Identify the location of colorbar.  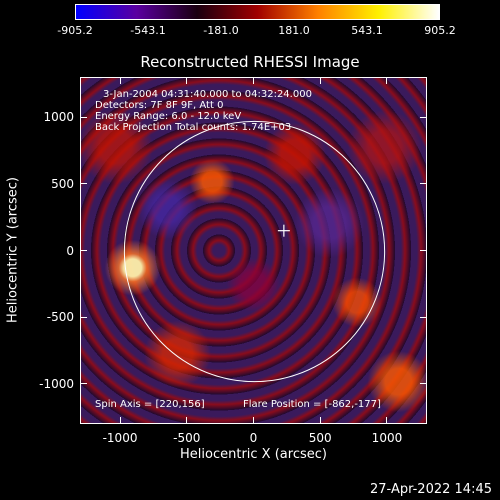
(257, 12).